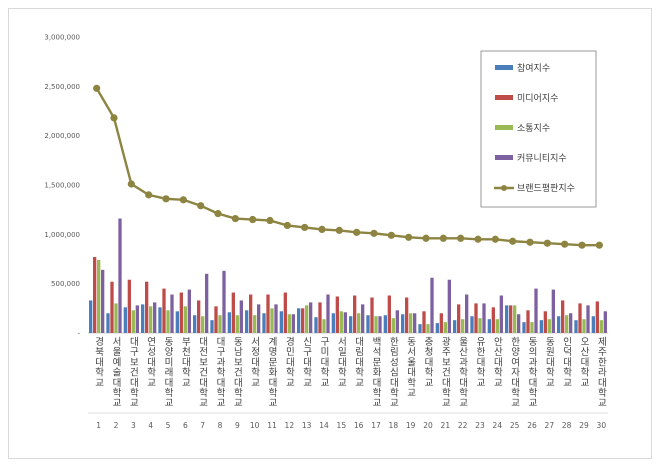 This screenshot has width=660, height=467. What do you see at coordinates (533, 68) in the screenshot?
I see `legend-label: 참여지수` at bounding box center [533, 68].